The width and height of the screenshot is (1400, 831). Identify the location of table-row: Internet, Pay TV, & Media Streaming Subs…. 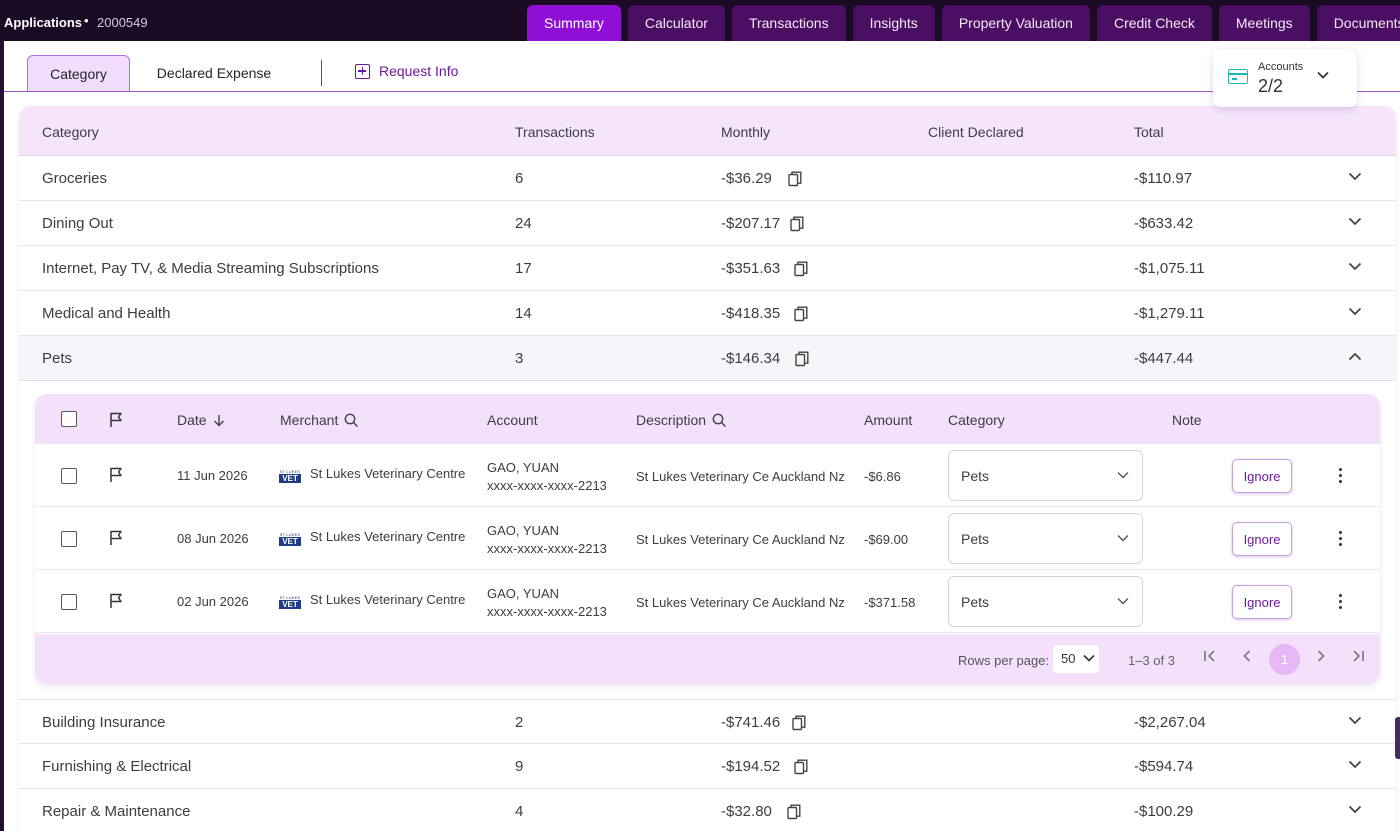
(707, 268).